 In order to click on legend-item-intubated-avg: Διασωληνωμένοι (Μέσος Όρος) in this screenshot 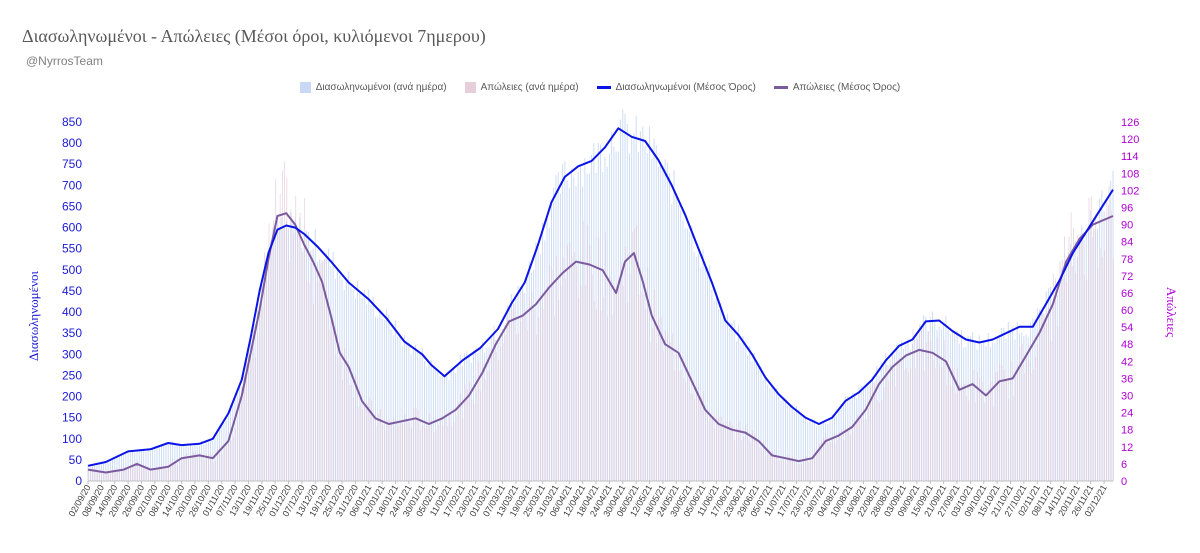, I will do `click(676, 87)`.